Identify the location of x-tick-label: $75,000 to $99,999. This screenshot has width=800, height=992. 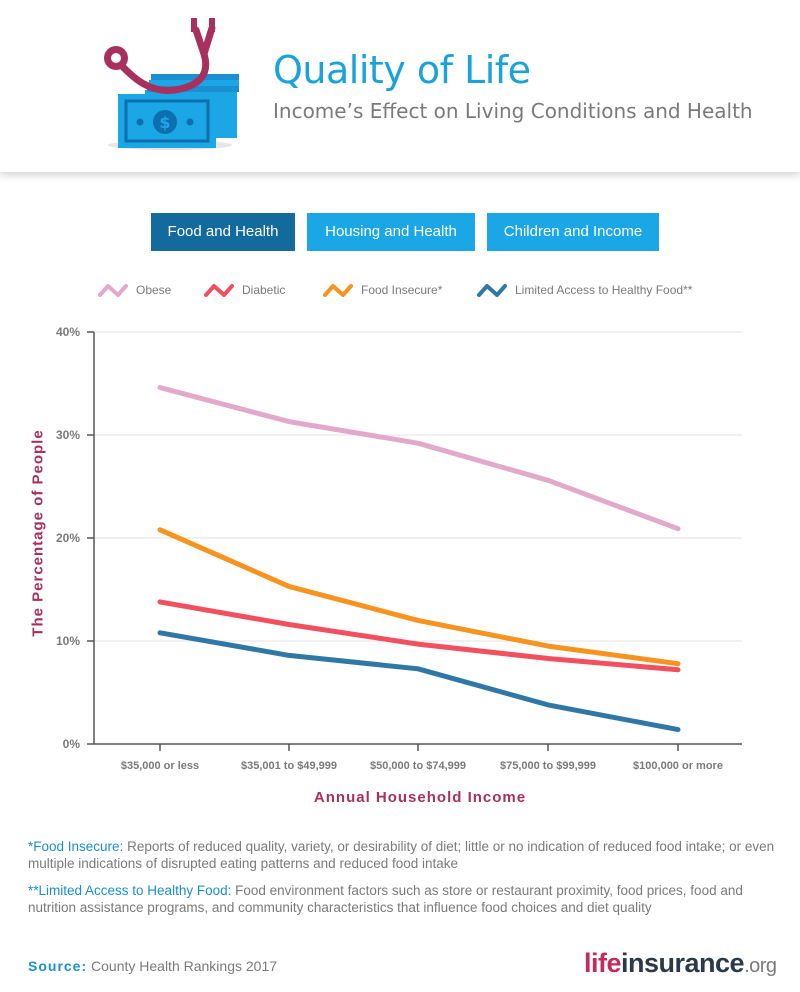
(548, 766).